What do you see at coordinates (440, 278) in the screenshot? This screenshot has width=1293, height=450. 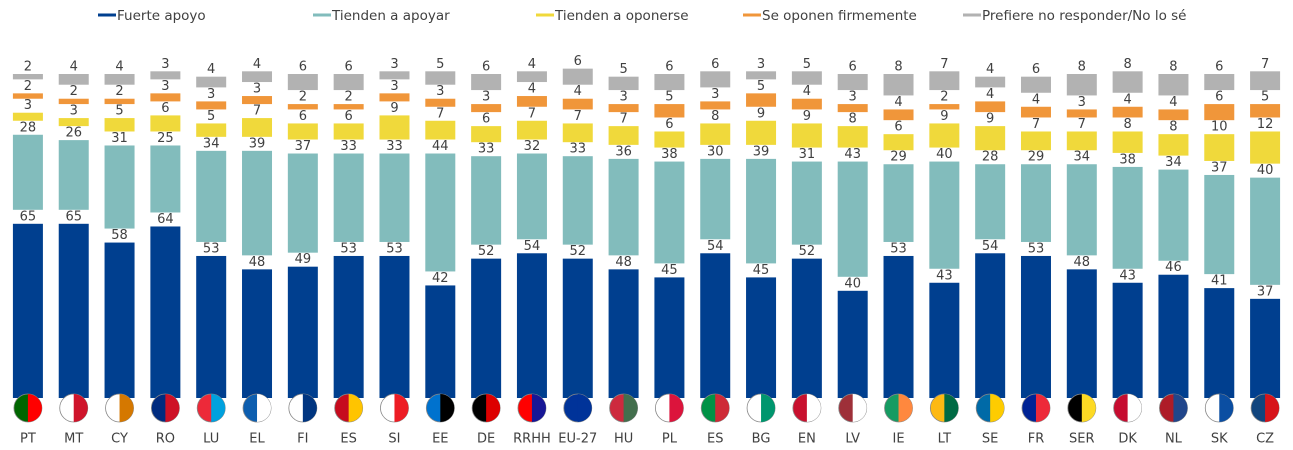 I see `data-label: 42` at bounding box center [440, 278].